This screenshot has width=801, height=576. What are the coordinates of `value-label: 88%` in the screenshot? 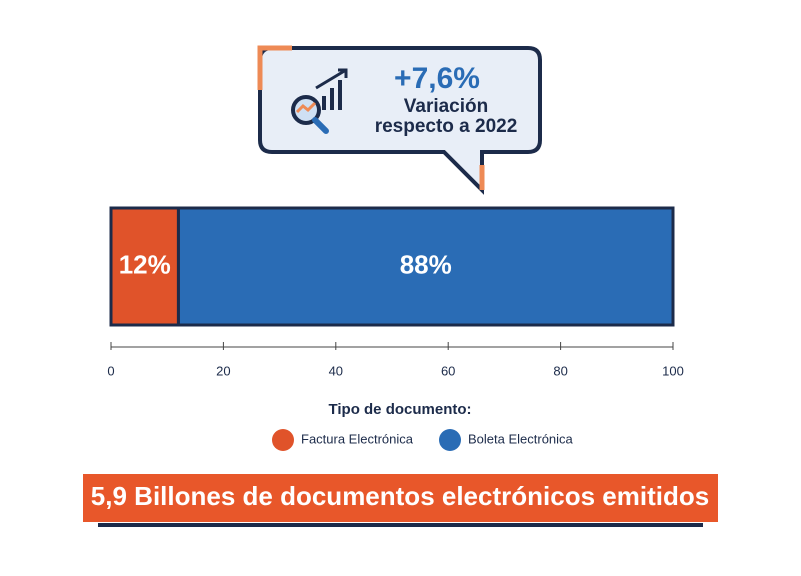 It's located at (426, 264).